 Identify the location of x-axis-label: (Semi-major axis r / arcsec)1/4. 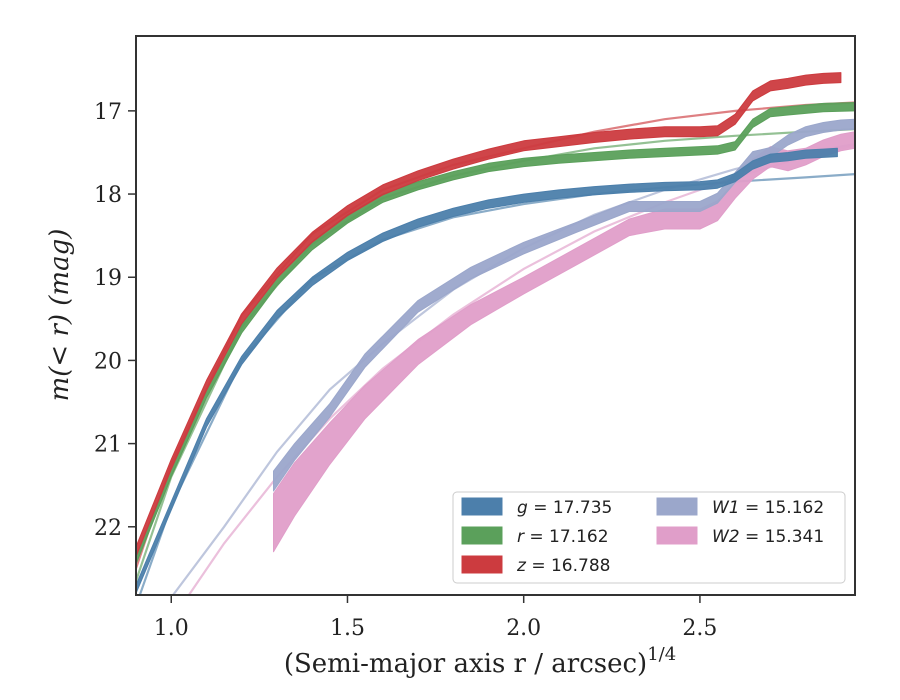
(480, 661).